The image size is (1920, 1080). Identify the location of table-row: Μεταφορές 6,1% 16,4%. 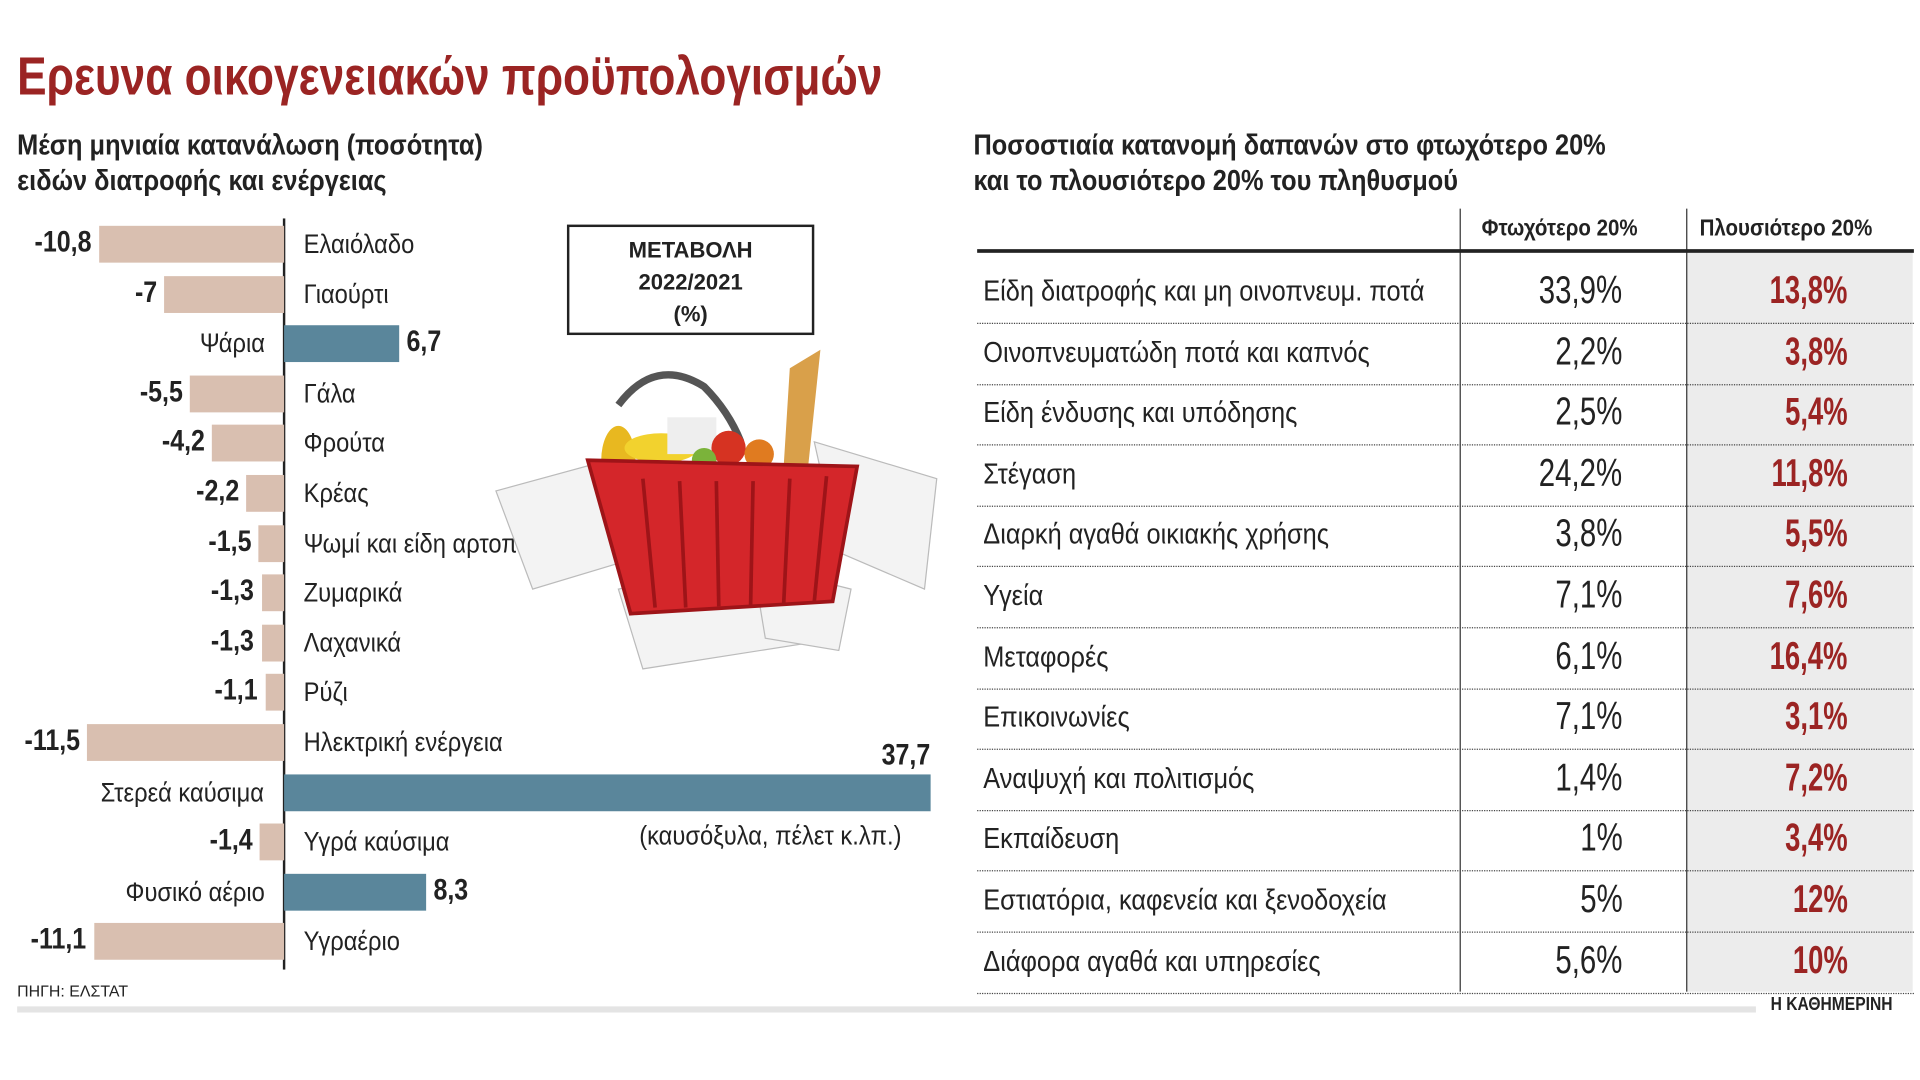
(1445, 659).